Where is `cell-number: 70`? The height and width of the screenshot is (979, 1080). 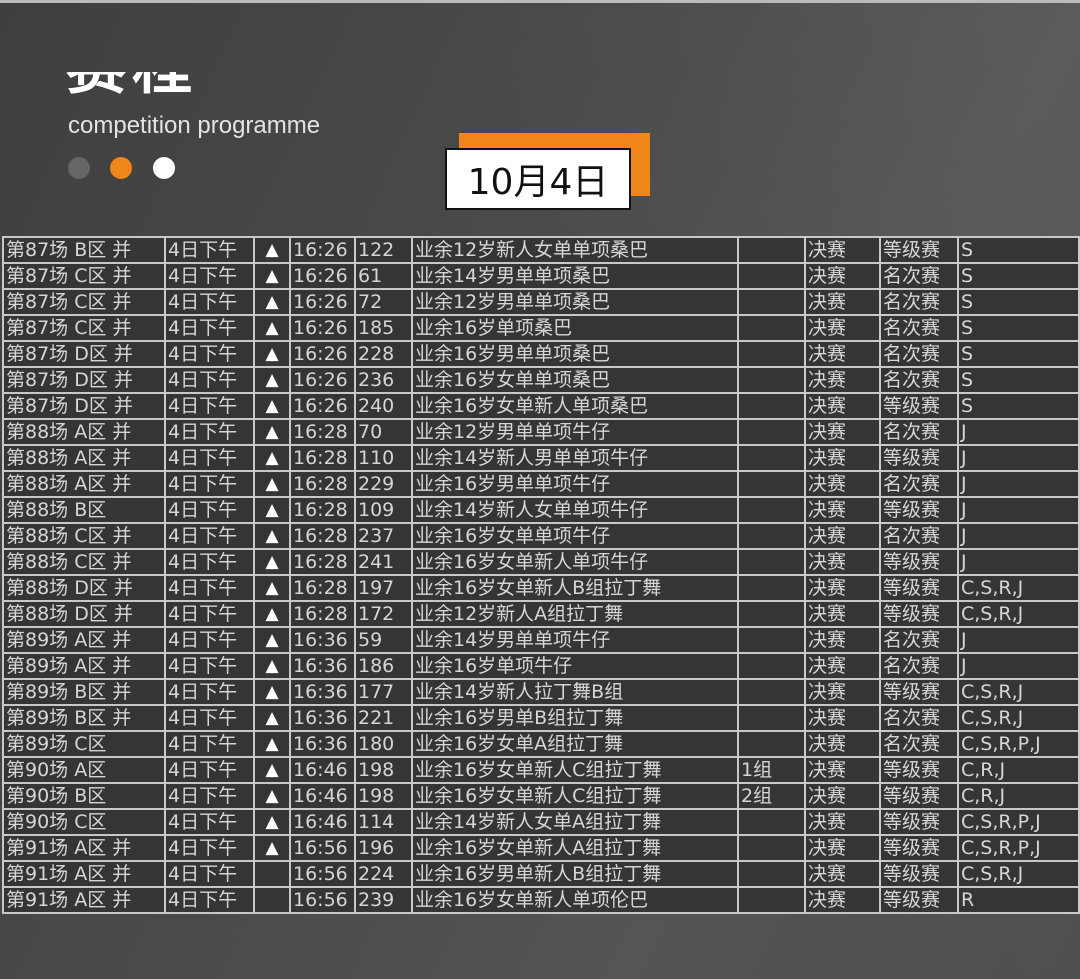 cell-number: 70 is located at coordinates (383, 432).